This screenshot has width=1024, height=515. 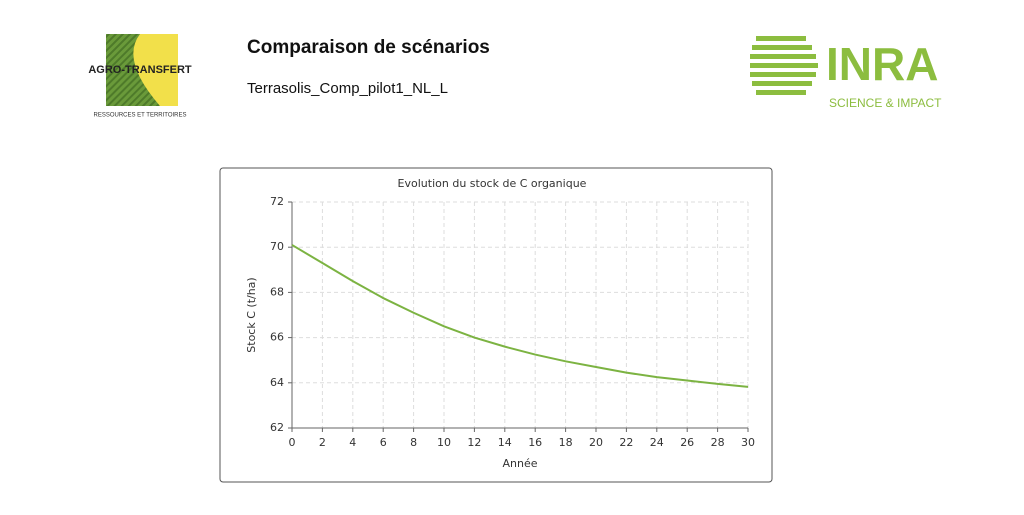 I want to click on y-tick-label: 68, so click(x=277, y=291).